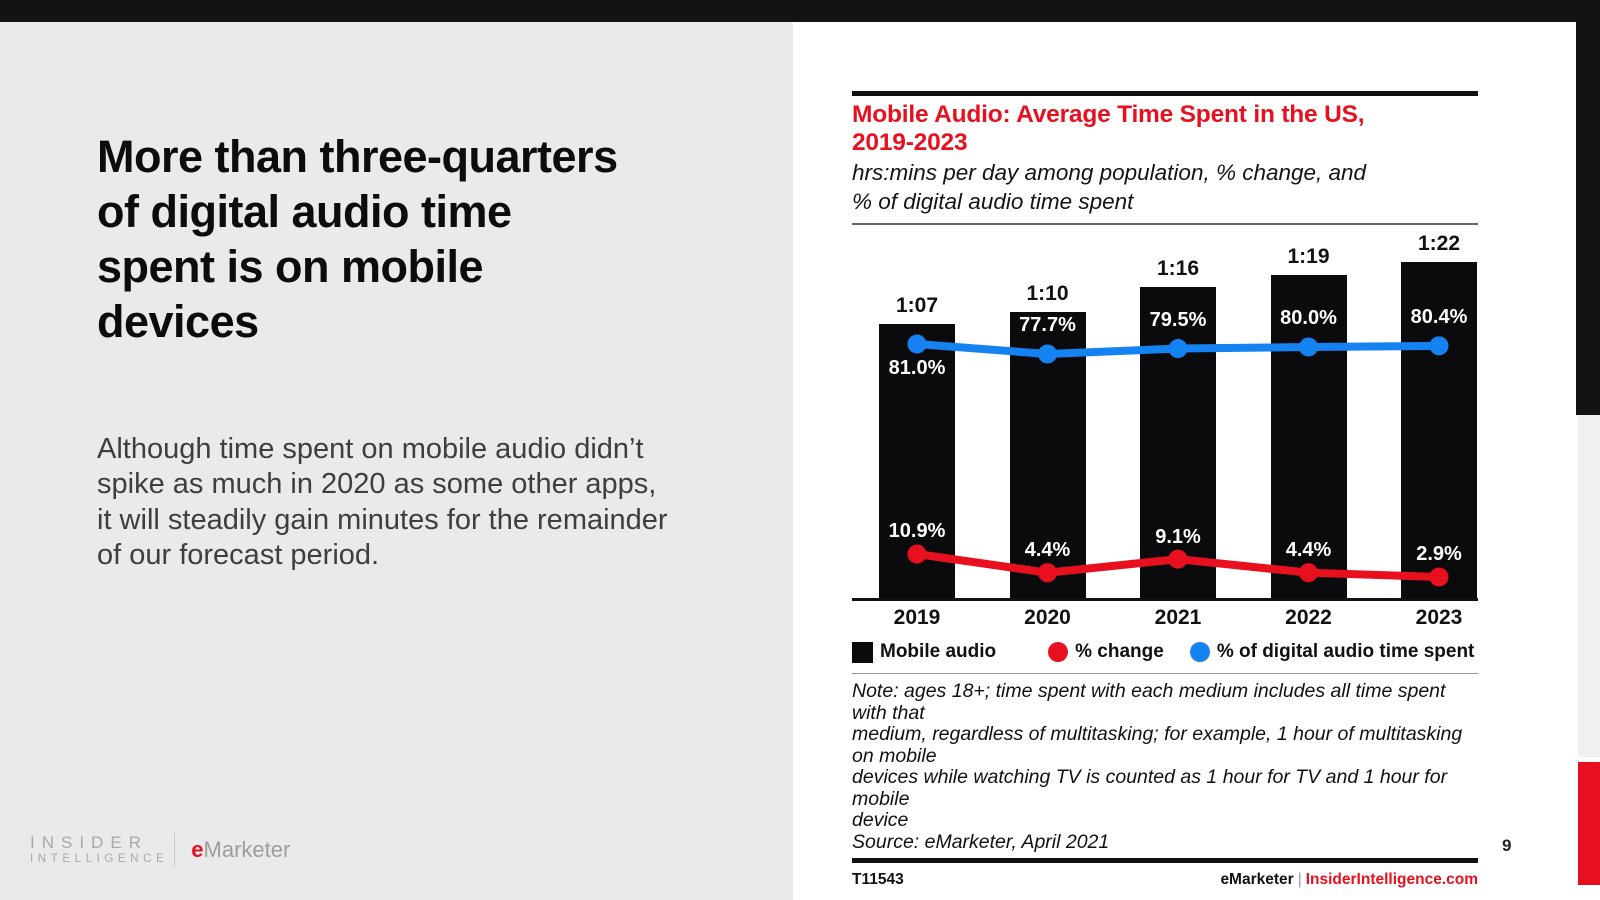 The width and height of the screenshot is (1600, 900). I want to click on digital-audio-share-label-2019: 81.0%, so click(917, 368).